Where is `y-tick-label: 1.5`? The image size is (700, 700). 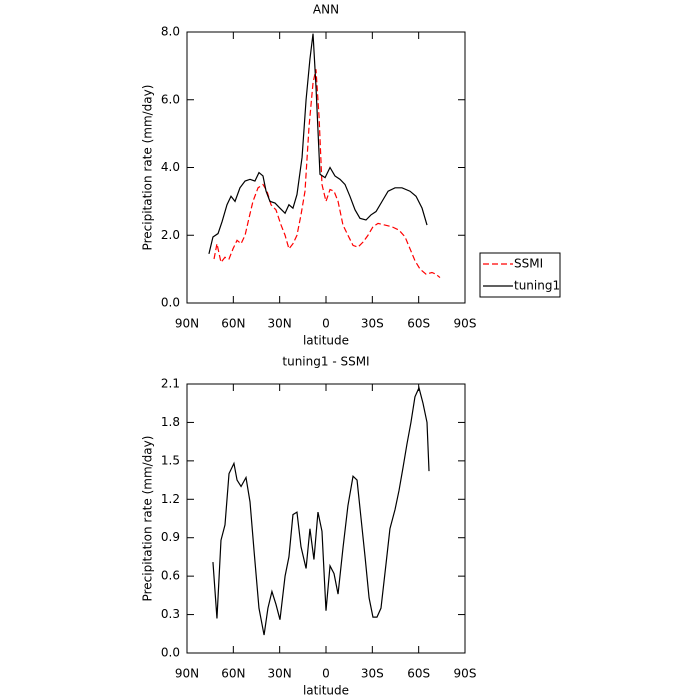 y-tick-label: 1.5 is located at coordinates (170, 460).